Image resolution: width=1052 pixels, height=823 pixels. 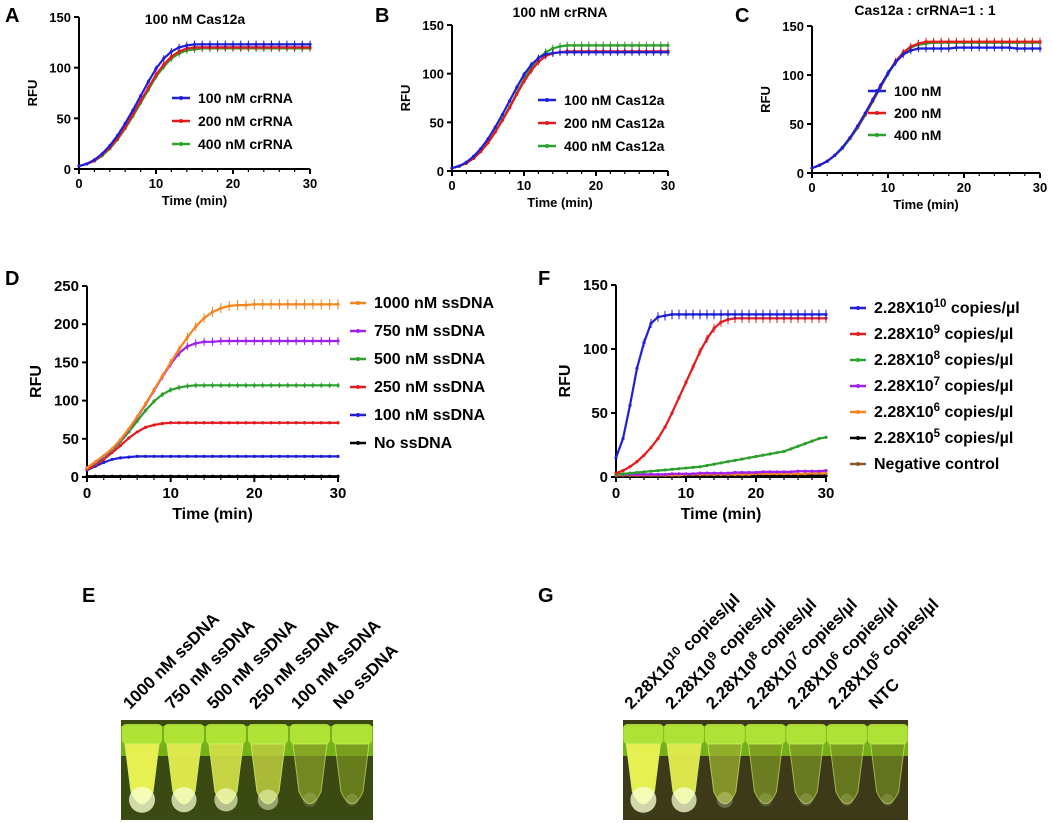 I want to click on y-axis-label-D: RFU, so click(x=36, y=381).